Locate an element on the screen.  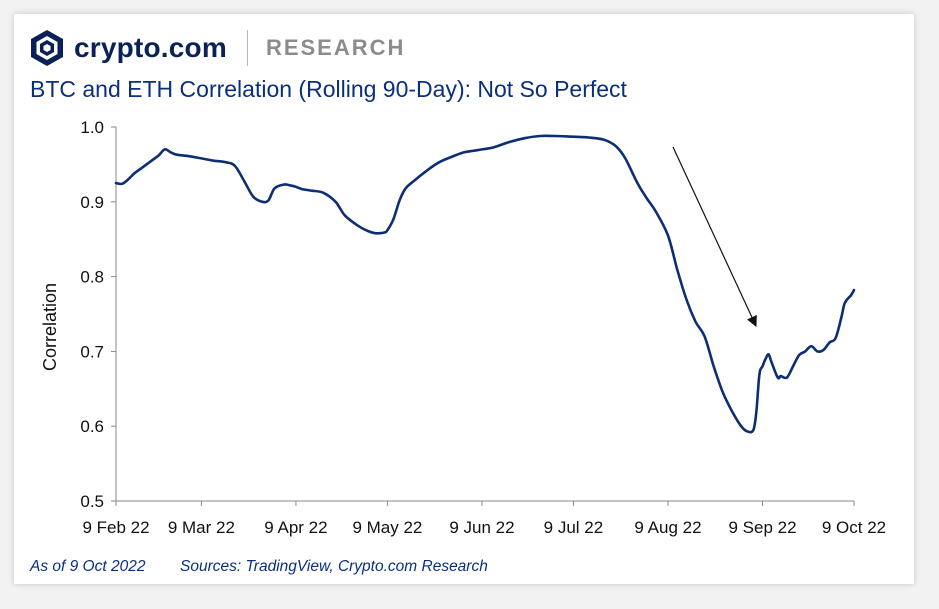
crypto-com-logo-icon is located at coordinates (47, 48).